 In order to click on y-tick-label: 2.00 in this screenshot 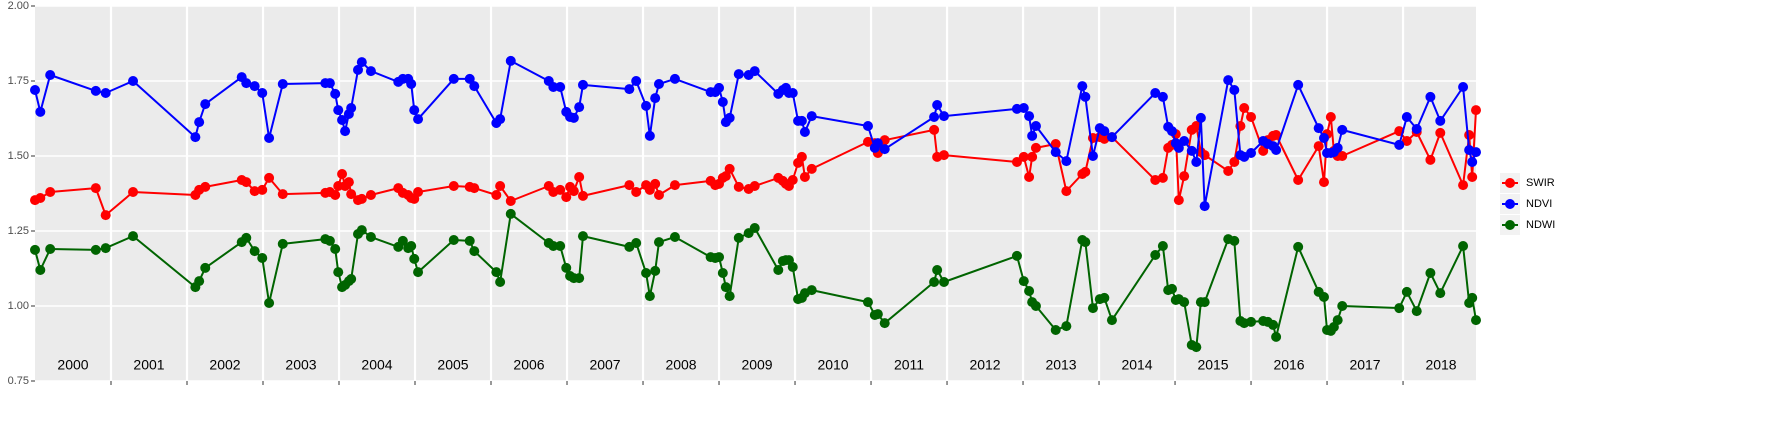, I will do `click(18, 6)`.